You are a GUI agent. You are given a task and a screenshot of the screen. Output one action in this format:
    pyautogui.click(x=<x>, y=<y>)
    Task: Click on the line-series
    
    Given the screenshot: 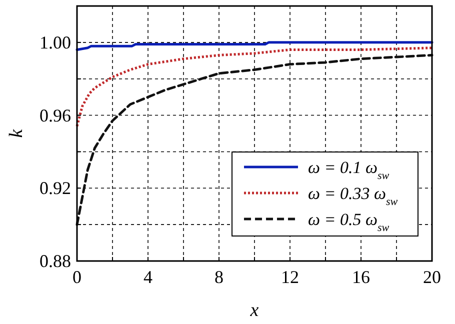 What is the action you would take?
    pyautogui.click(x=255, y=46)
    